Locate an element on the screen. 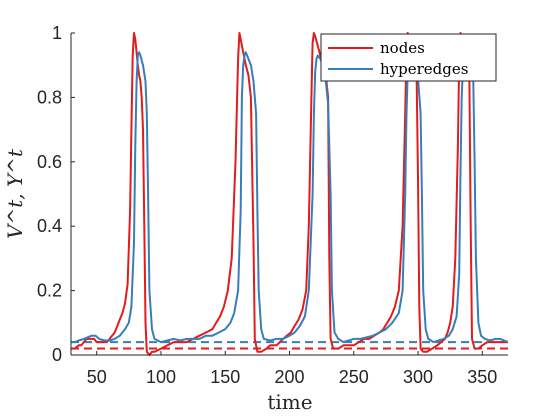 This screenshot has width=560, height=417. x-tick-label: 100 is located at coordinates (161, 377).